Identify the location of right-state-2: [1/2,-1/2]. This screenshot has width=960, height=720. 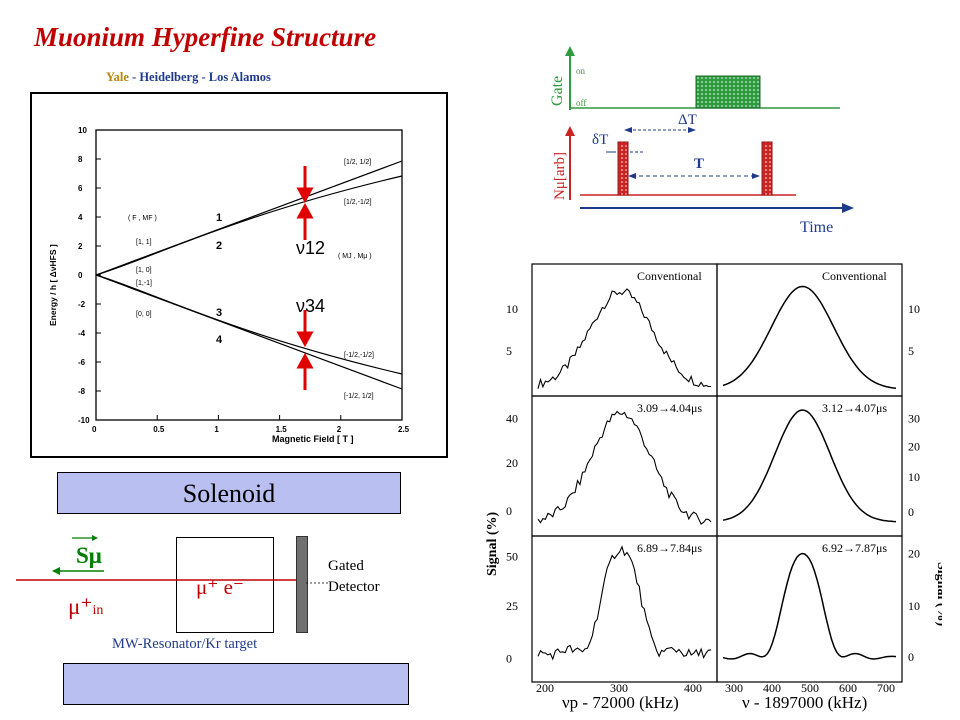
(358, 202).